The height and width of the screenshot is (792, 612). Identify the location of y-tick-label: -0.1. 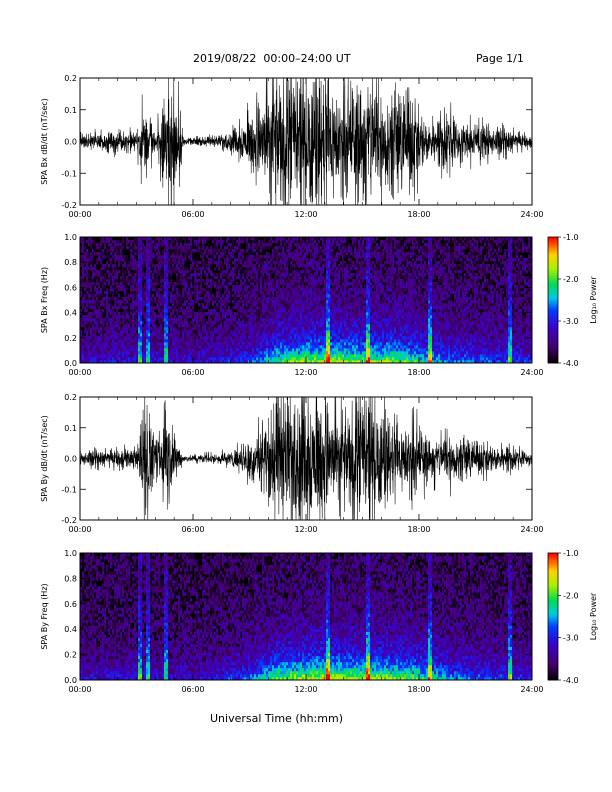
(69, 173).